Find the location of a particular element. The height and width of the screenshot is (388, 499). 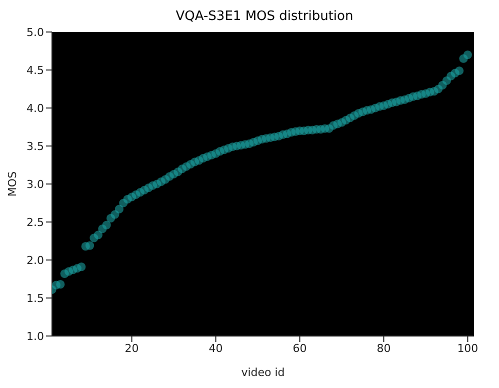

x-tick-label: 60 is located at coordinates (299, 348).